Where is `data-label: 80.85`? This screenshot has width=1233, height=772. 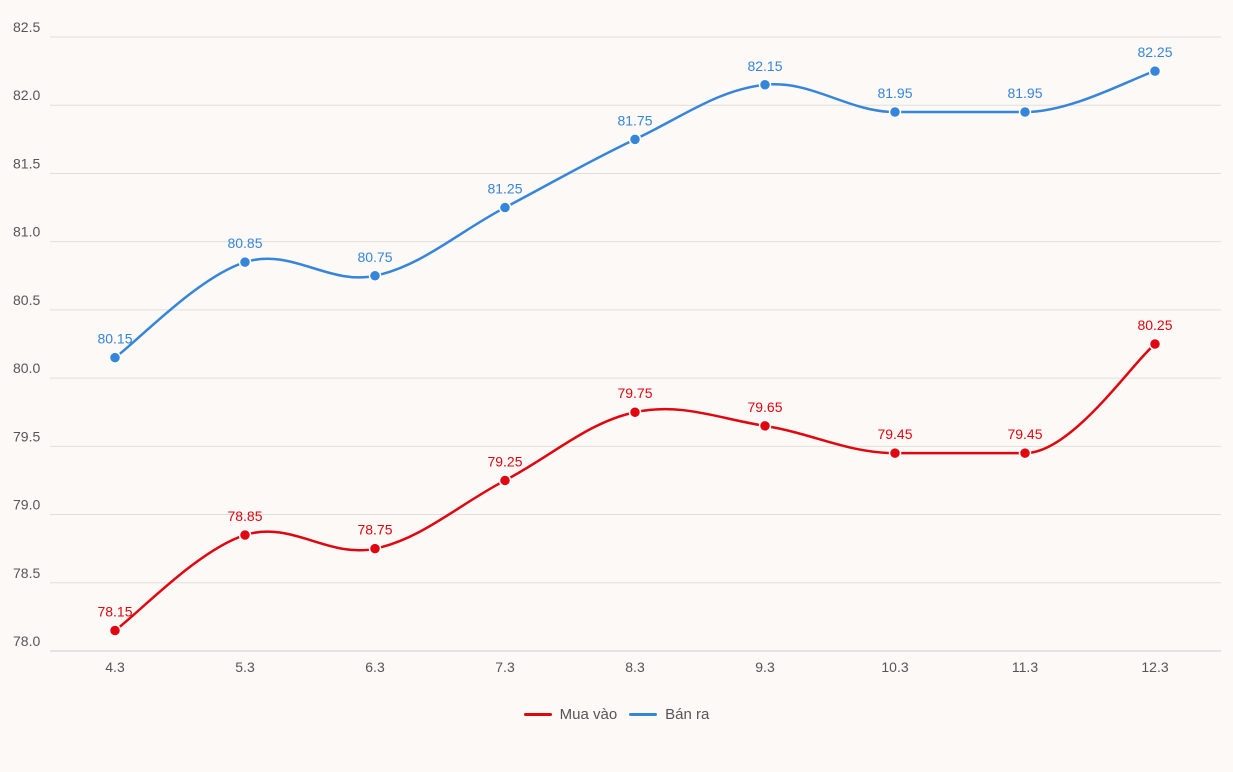 data-label: 80.85 is located at coordinates (244, 243).